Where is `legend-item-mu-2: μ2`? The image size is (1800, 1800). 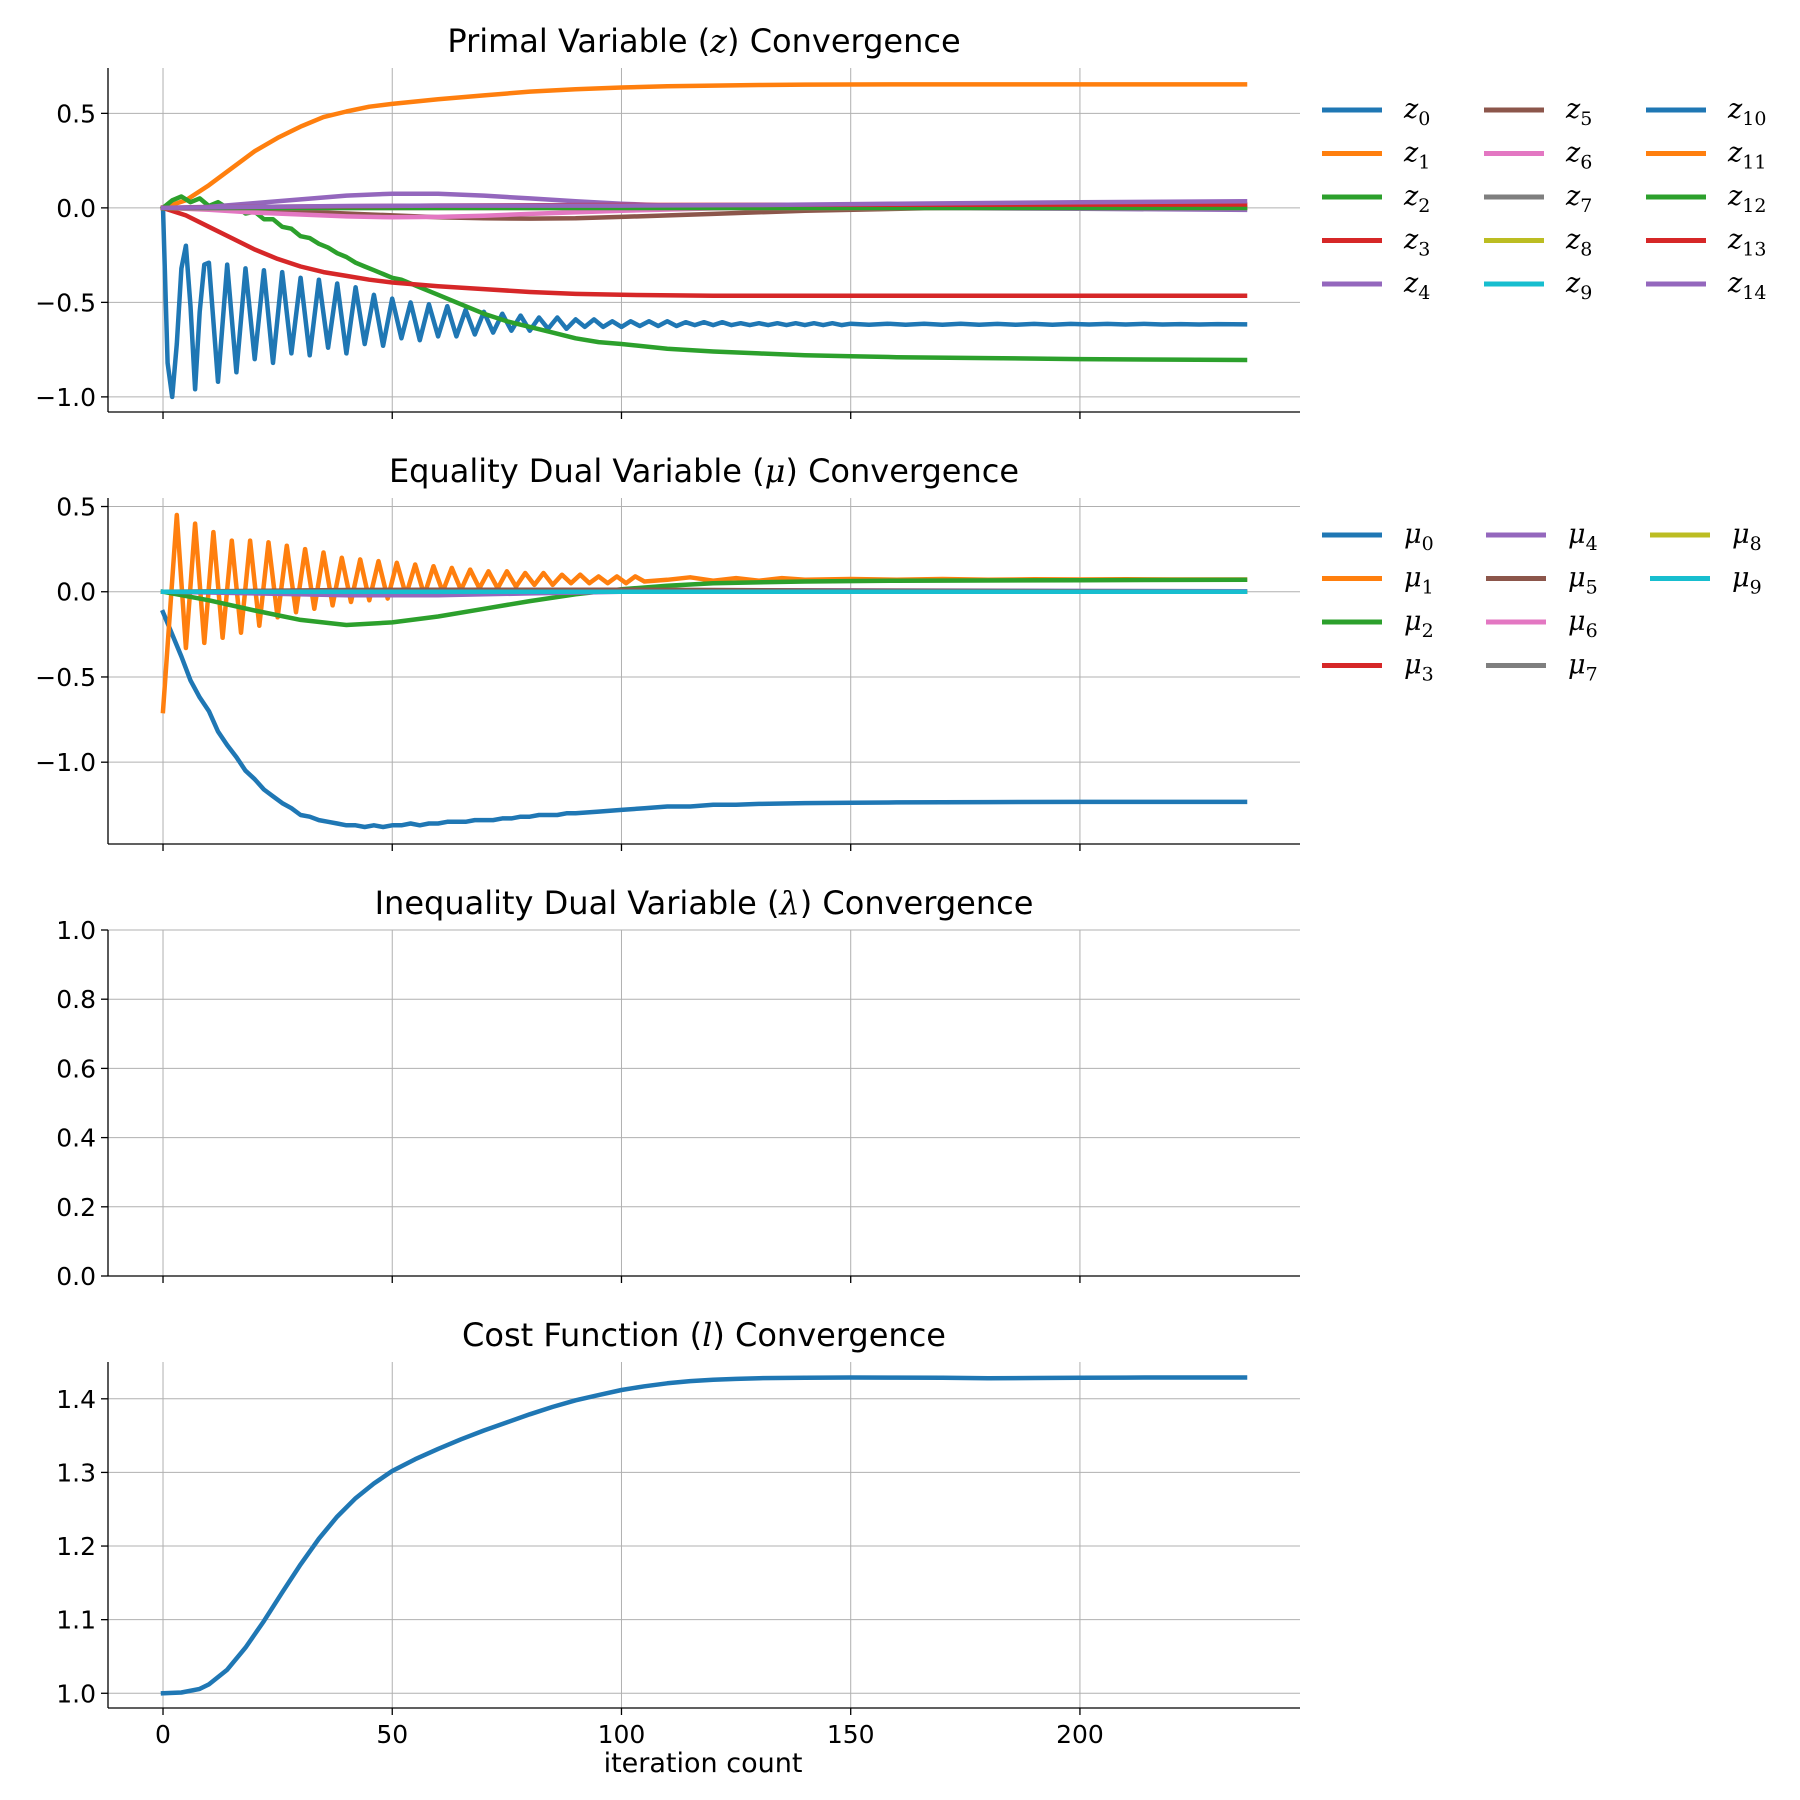
legend-item-mu-2: μ2 is located at coordinates (1378, 624).